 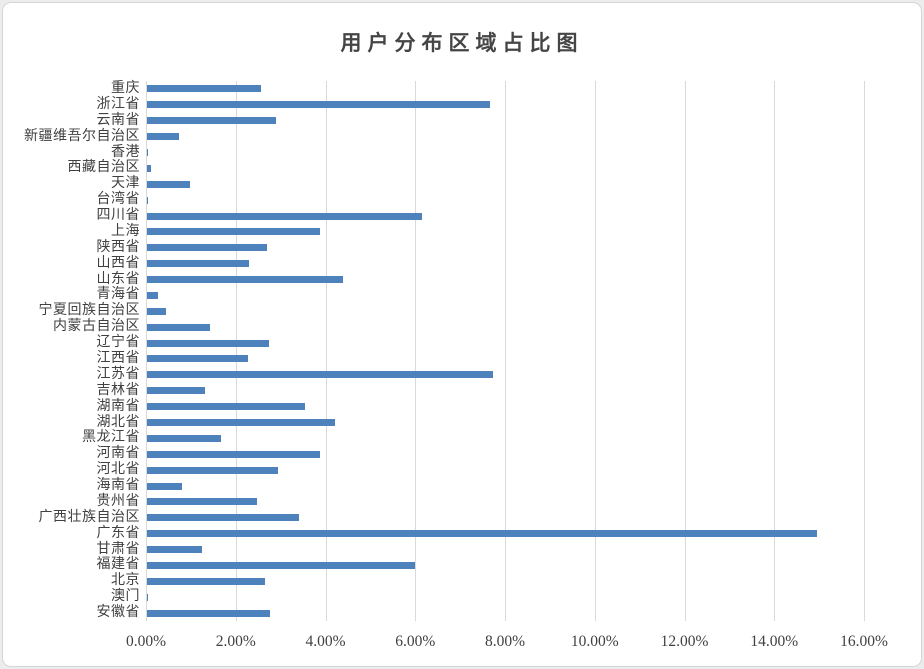 I want to click on category-label: 内蒙古自治区, so click(x=96, y=327).